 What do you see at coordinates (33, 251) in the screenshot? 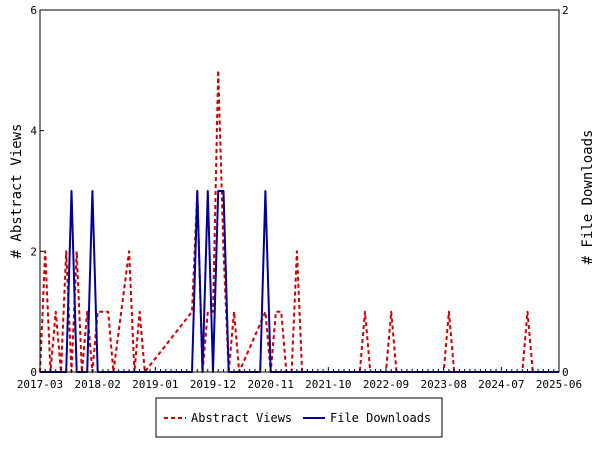
I see `y-left-tick-label: 2` at bounding box center [33, 251].